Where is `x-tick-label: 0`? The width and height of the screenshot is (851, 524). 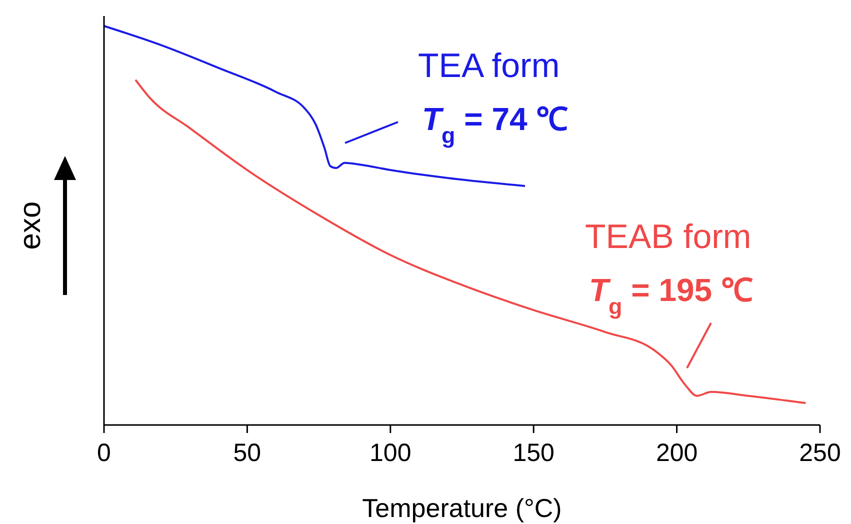
x-tick-label: 0 is located at coordinates (104, 453).